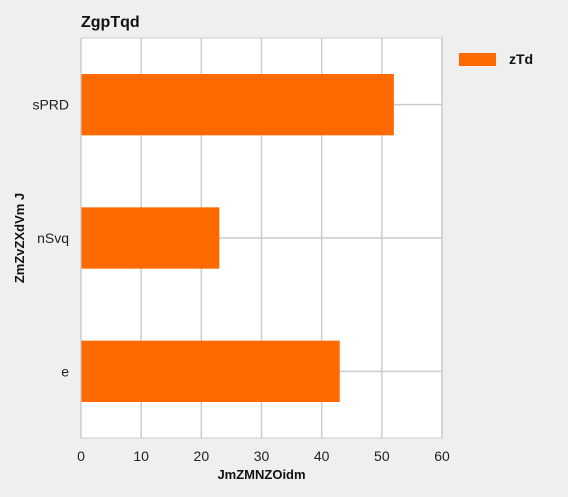 The width and height of the screenshot is (568, 497). I want to click on x-tick-label: 50, so click(382, 456).